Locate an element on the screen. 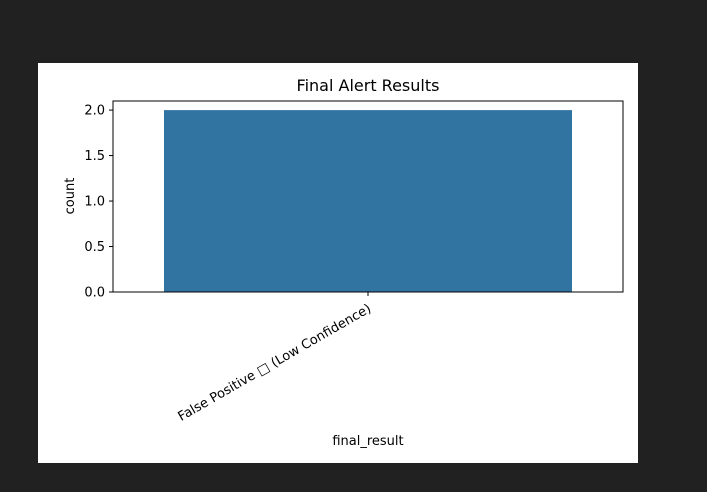  y-axis-label: count is located at coordinates (70, 196).